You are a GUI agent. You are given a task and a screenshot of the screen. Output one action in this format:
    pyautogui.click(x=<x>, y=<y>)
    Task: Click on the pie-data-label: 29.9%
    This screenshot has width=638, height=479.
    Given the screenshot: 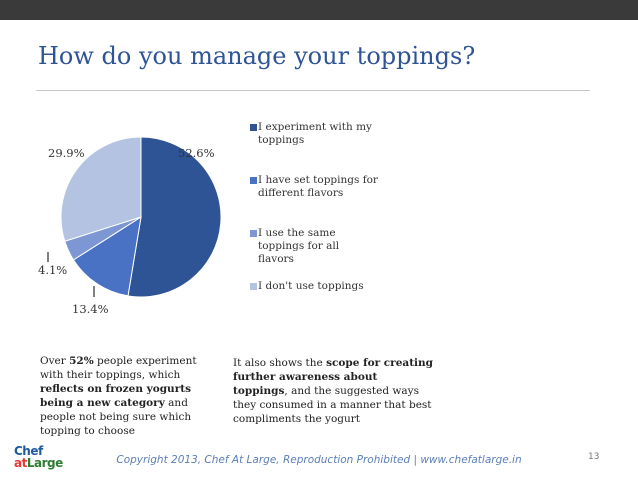 What is the action you would take?
    pyautogui.click(x=66, y=153)
    